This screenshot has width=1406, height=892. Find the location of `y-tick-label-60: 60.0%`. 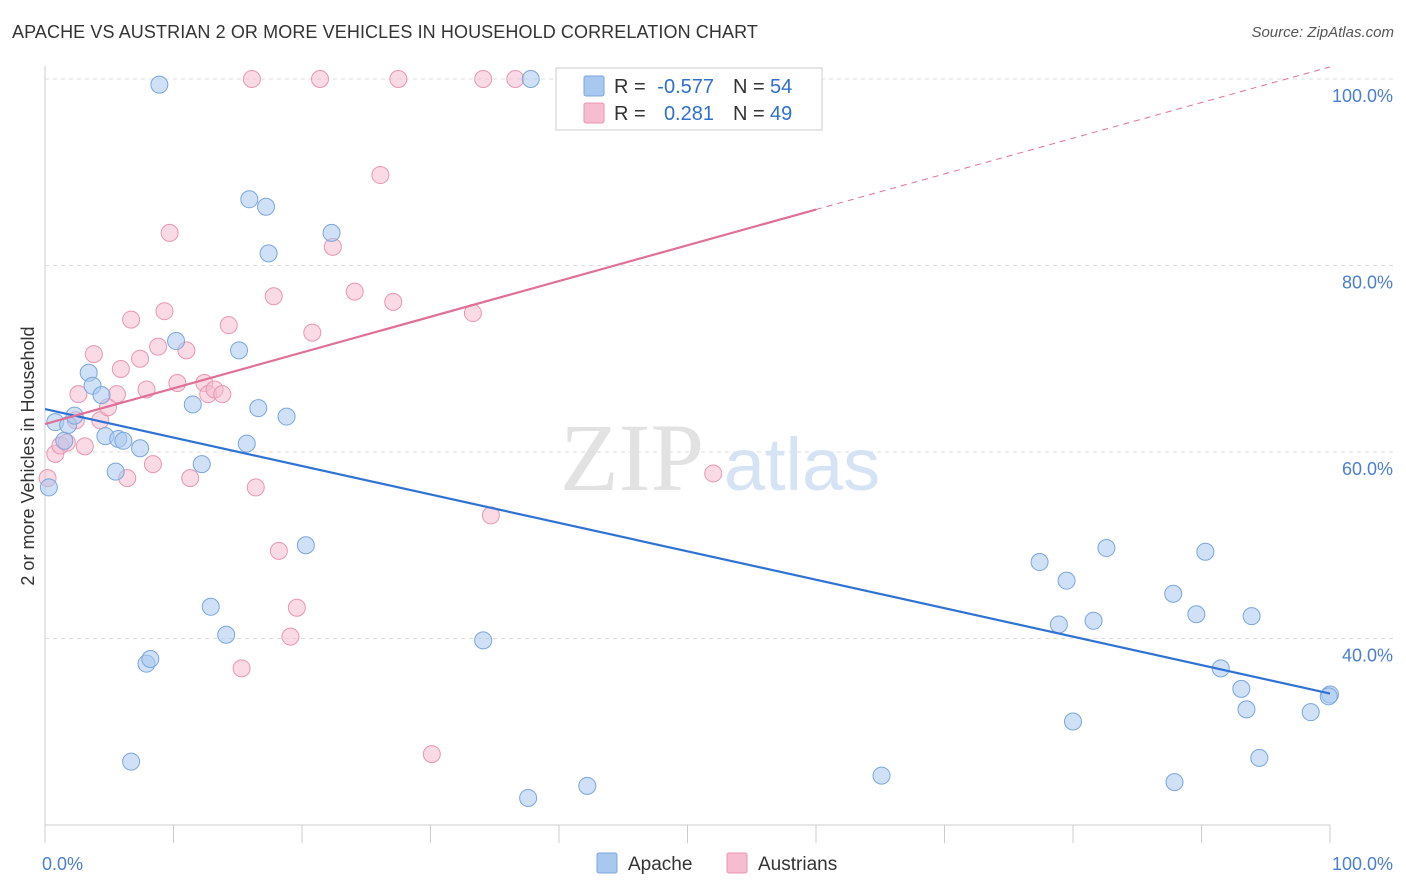

y-tick-label-60: 60.0% is located at coordinates (1367, 469).